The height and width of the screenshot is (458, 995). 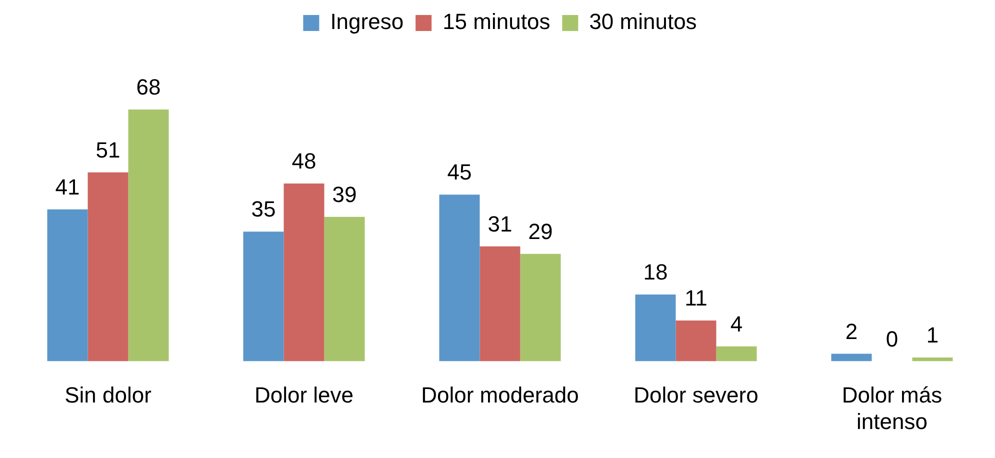 I want to click on x-tick-label: Dolor severo, so click(x=696, y=395).